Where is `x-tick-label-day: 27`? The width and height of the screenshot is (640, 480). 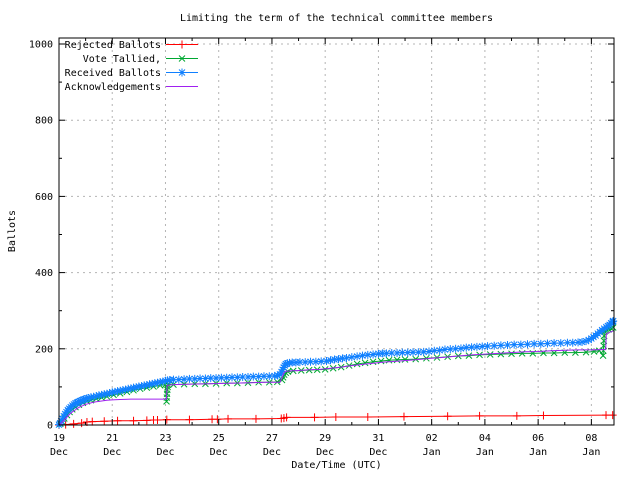 x-tick-label-day: 27 is located at coordinates (272, 438).